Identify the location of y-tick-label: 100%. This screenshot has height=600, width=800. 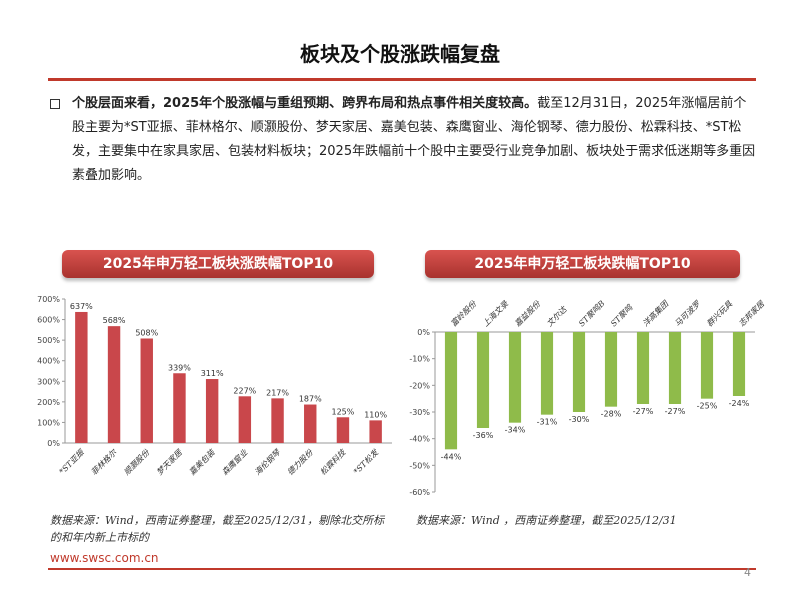
(48, 422).